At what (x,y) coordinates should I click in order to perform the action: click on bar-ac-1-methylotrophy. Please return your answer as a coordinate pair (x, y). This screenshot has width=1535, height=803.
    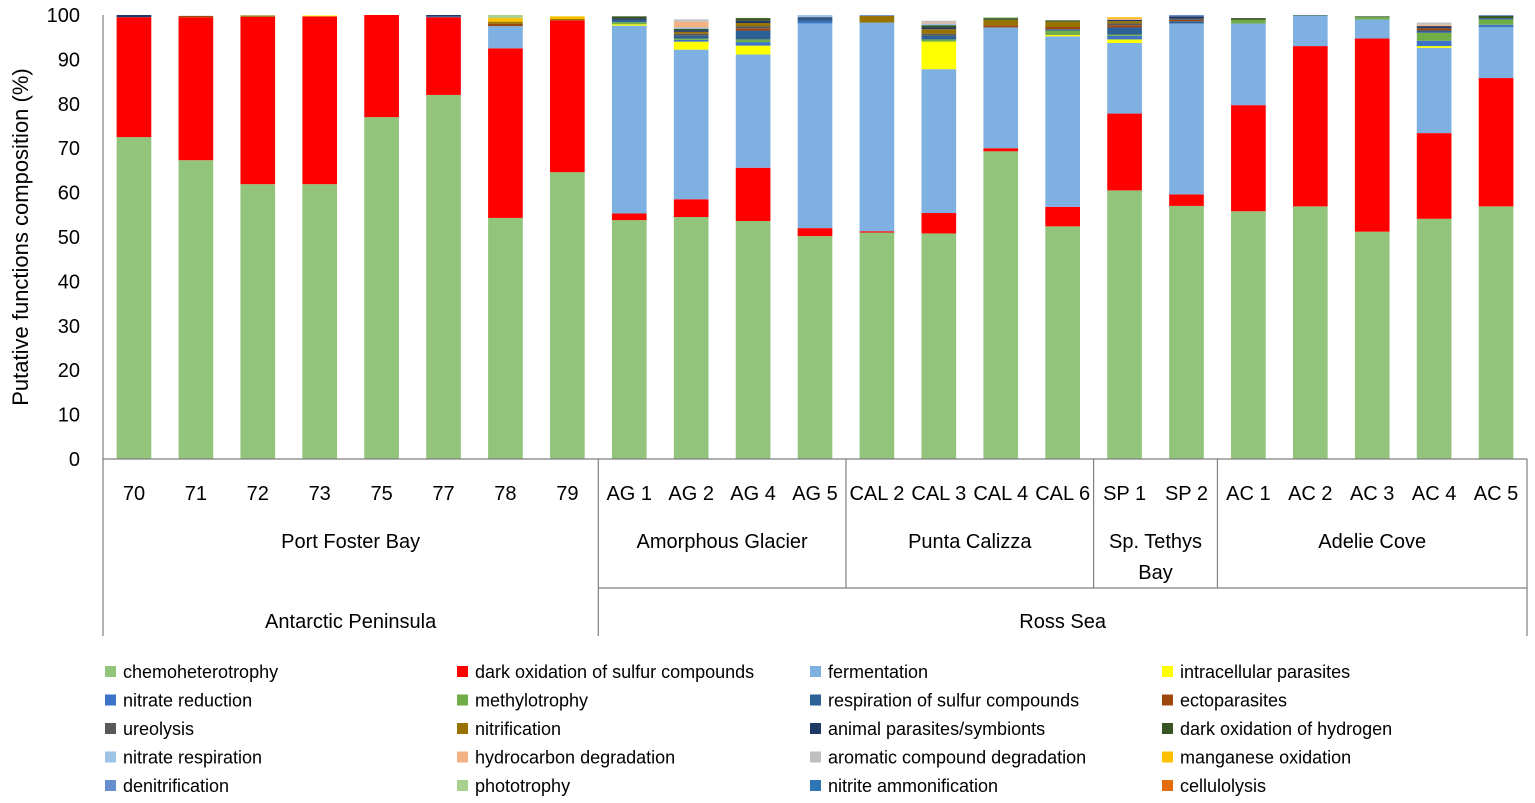
    Looking at the image, I should click on (1248, 21).